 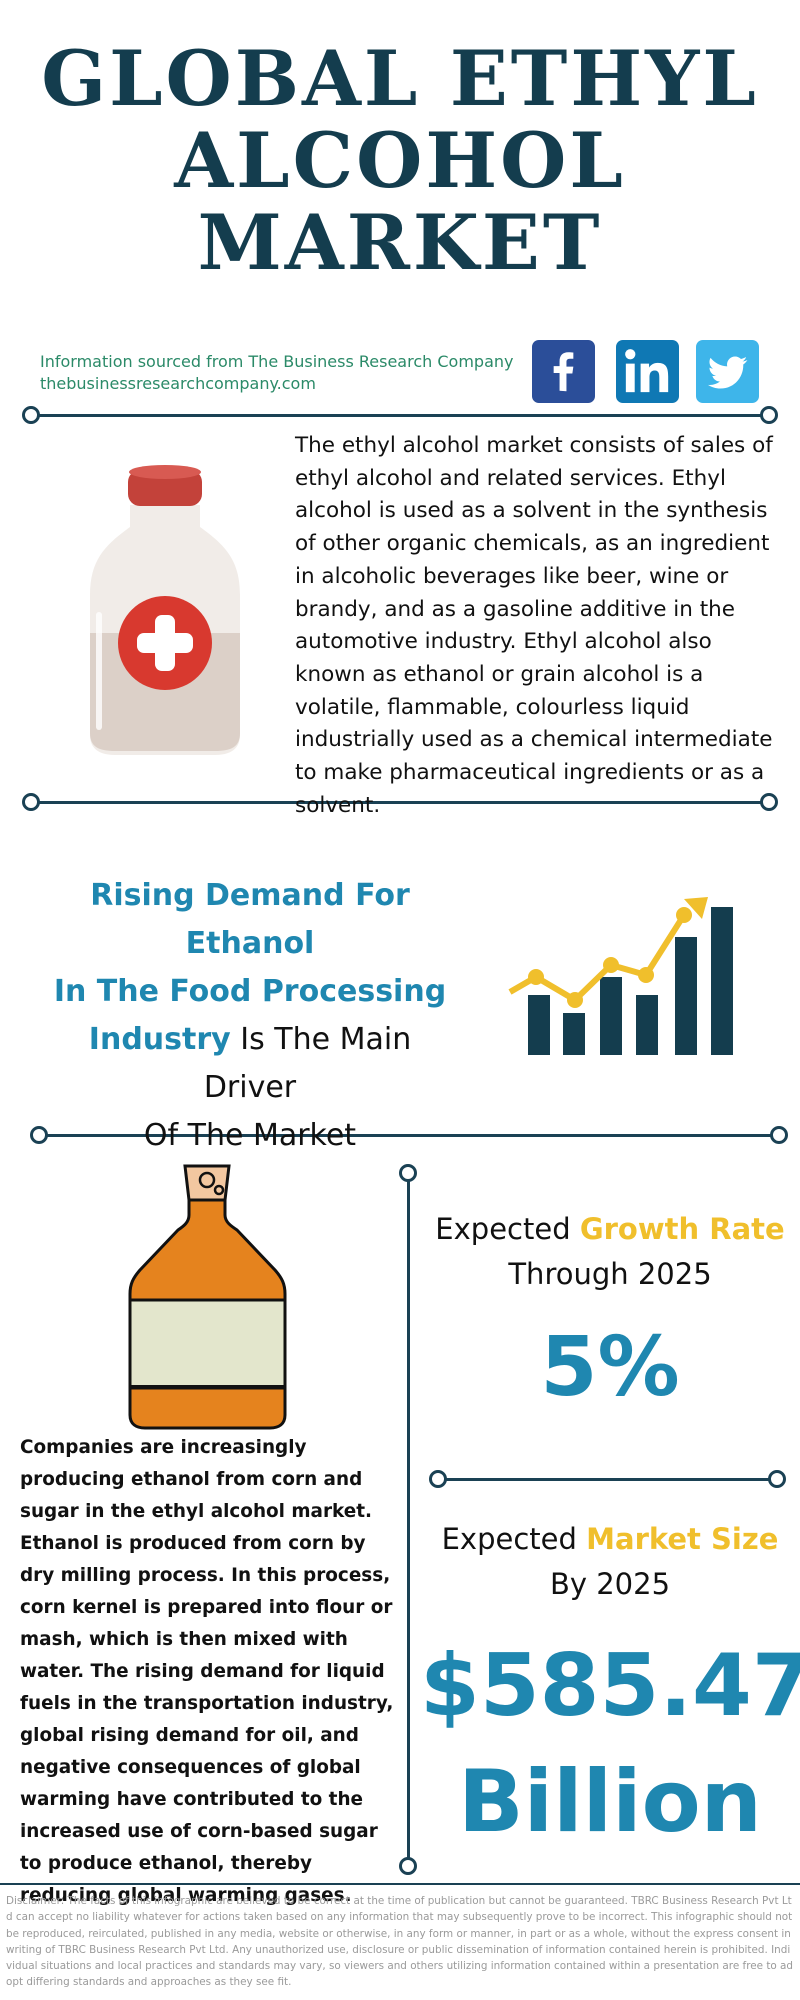 I want to click on footer-divider, so click(x=400, y=1884).